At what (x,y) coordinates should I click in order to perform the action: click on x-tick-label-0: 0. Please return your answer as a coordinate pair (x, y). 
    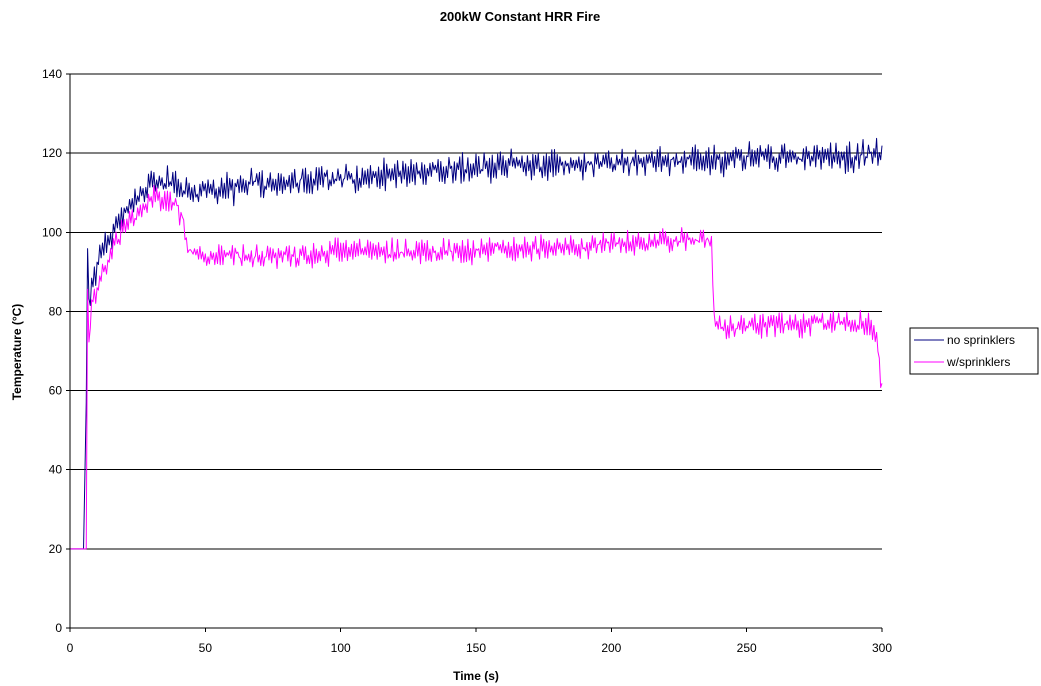
    Looking at the image, I should click on (70, 648).